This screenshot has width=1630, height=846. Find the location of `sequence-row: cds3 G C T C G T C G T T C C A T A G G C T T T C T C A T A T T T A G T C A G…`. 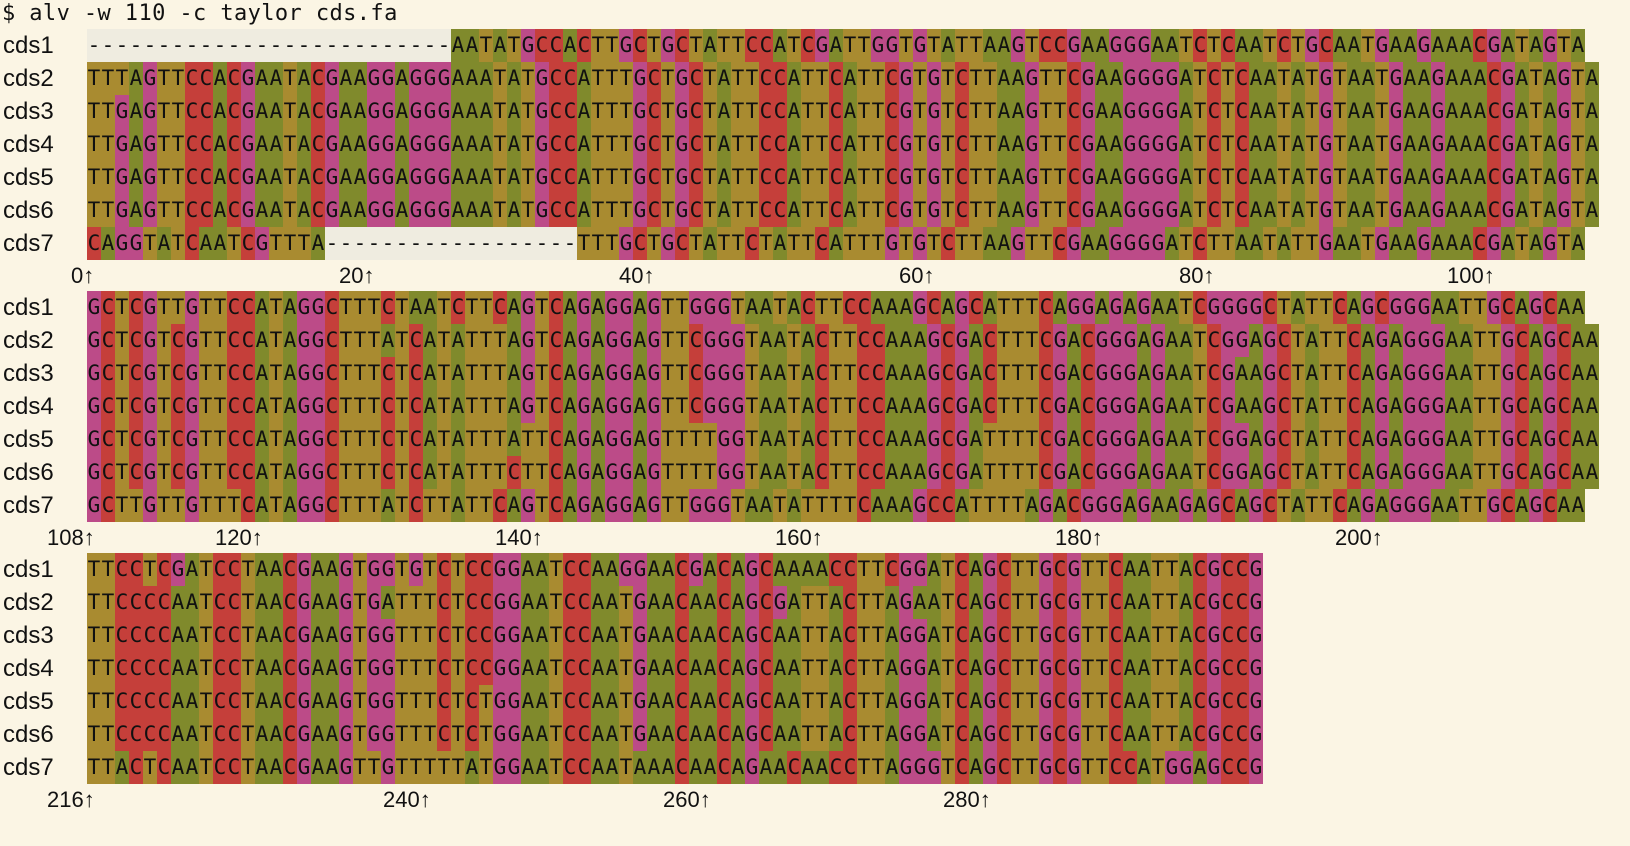

sequence-row: cds3 G C T C G T C G T T C C A T A G G C T T T C T C A T A T T T A G T C A G… is located at coordinates (815, 373).